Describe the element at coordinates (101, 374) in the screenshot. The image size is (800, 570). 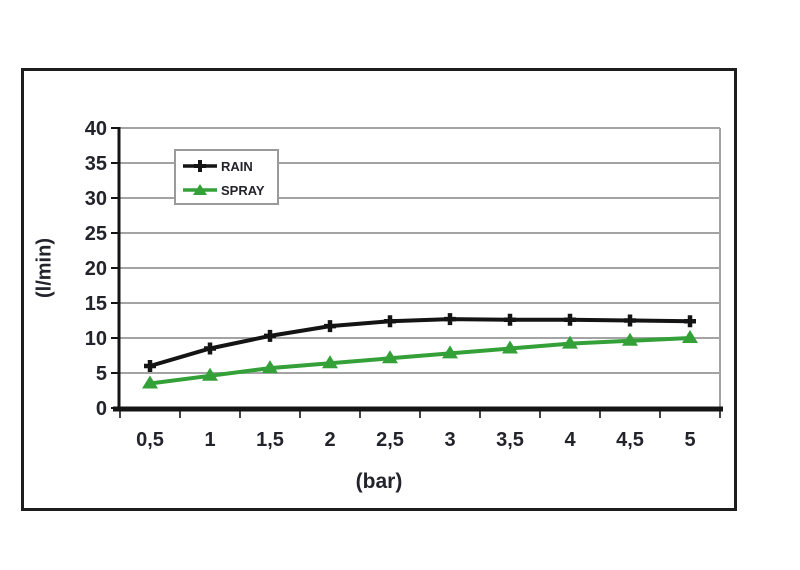
I see `y-tick-label: 5` at that location.